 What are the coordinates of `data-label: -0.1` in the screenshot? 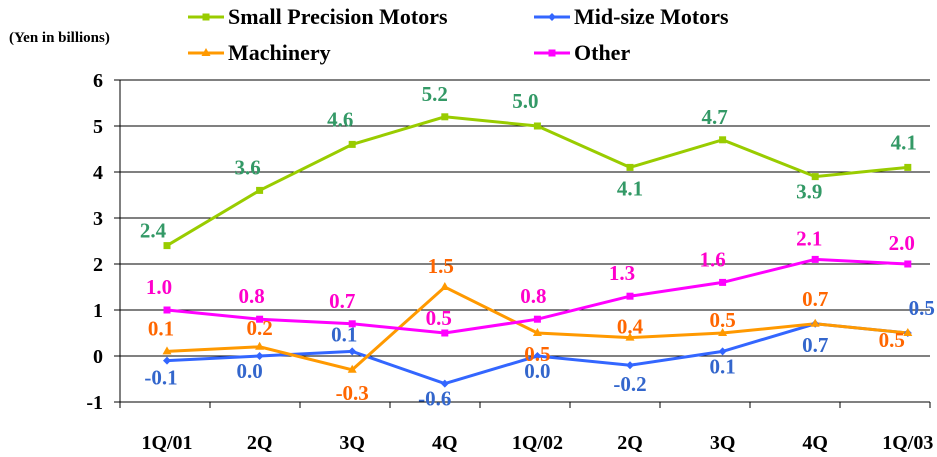 It's located at (160, 378).